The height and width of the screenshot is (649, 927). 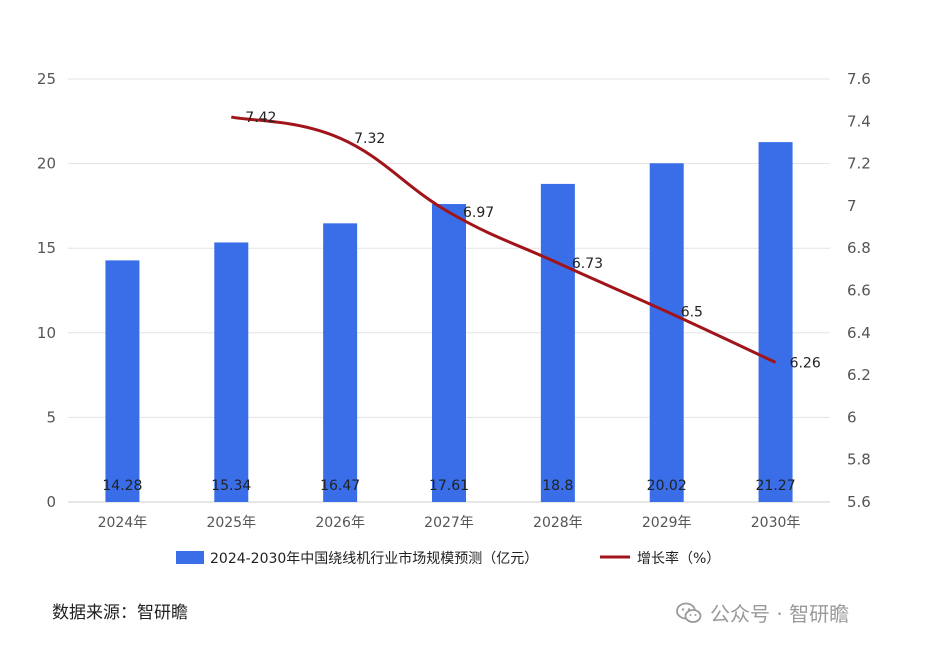 I want to click on right-tick-label: 7.6, so click(x=859, y=79).